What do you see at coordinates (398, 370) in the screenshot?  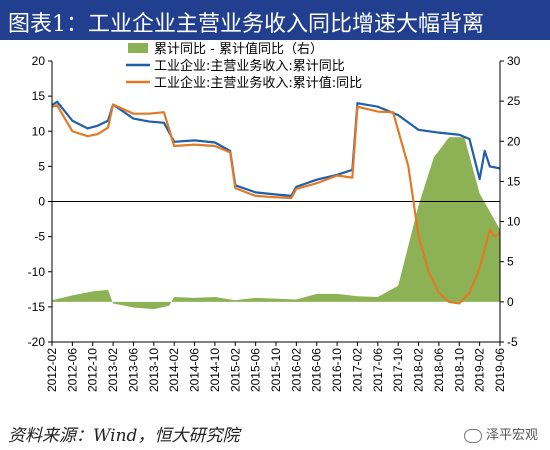 I see `x-tick-label: 2017-10` at bounding box center [398, 370].